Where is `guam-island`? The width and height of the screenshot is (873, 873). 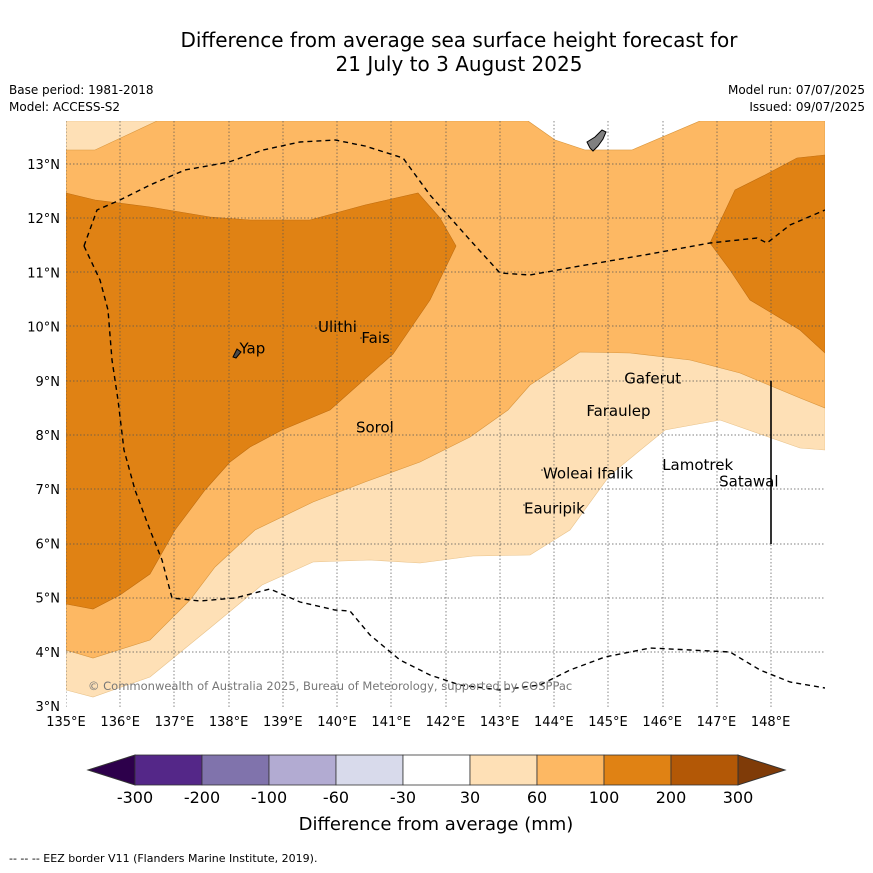
guam-island is located at coordinates (596, 140).